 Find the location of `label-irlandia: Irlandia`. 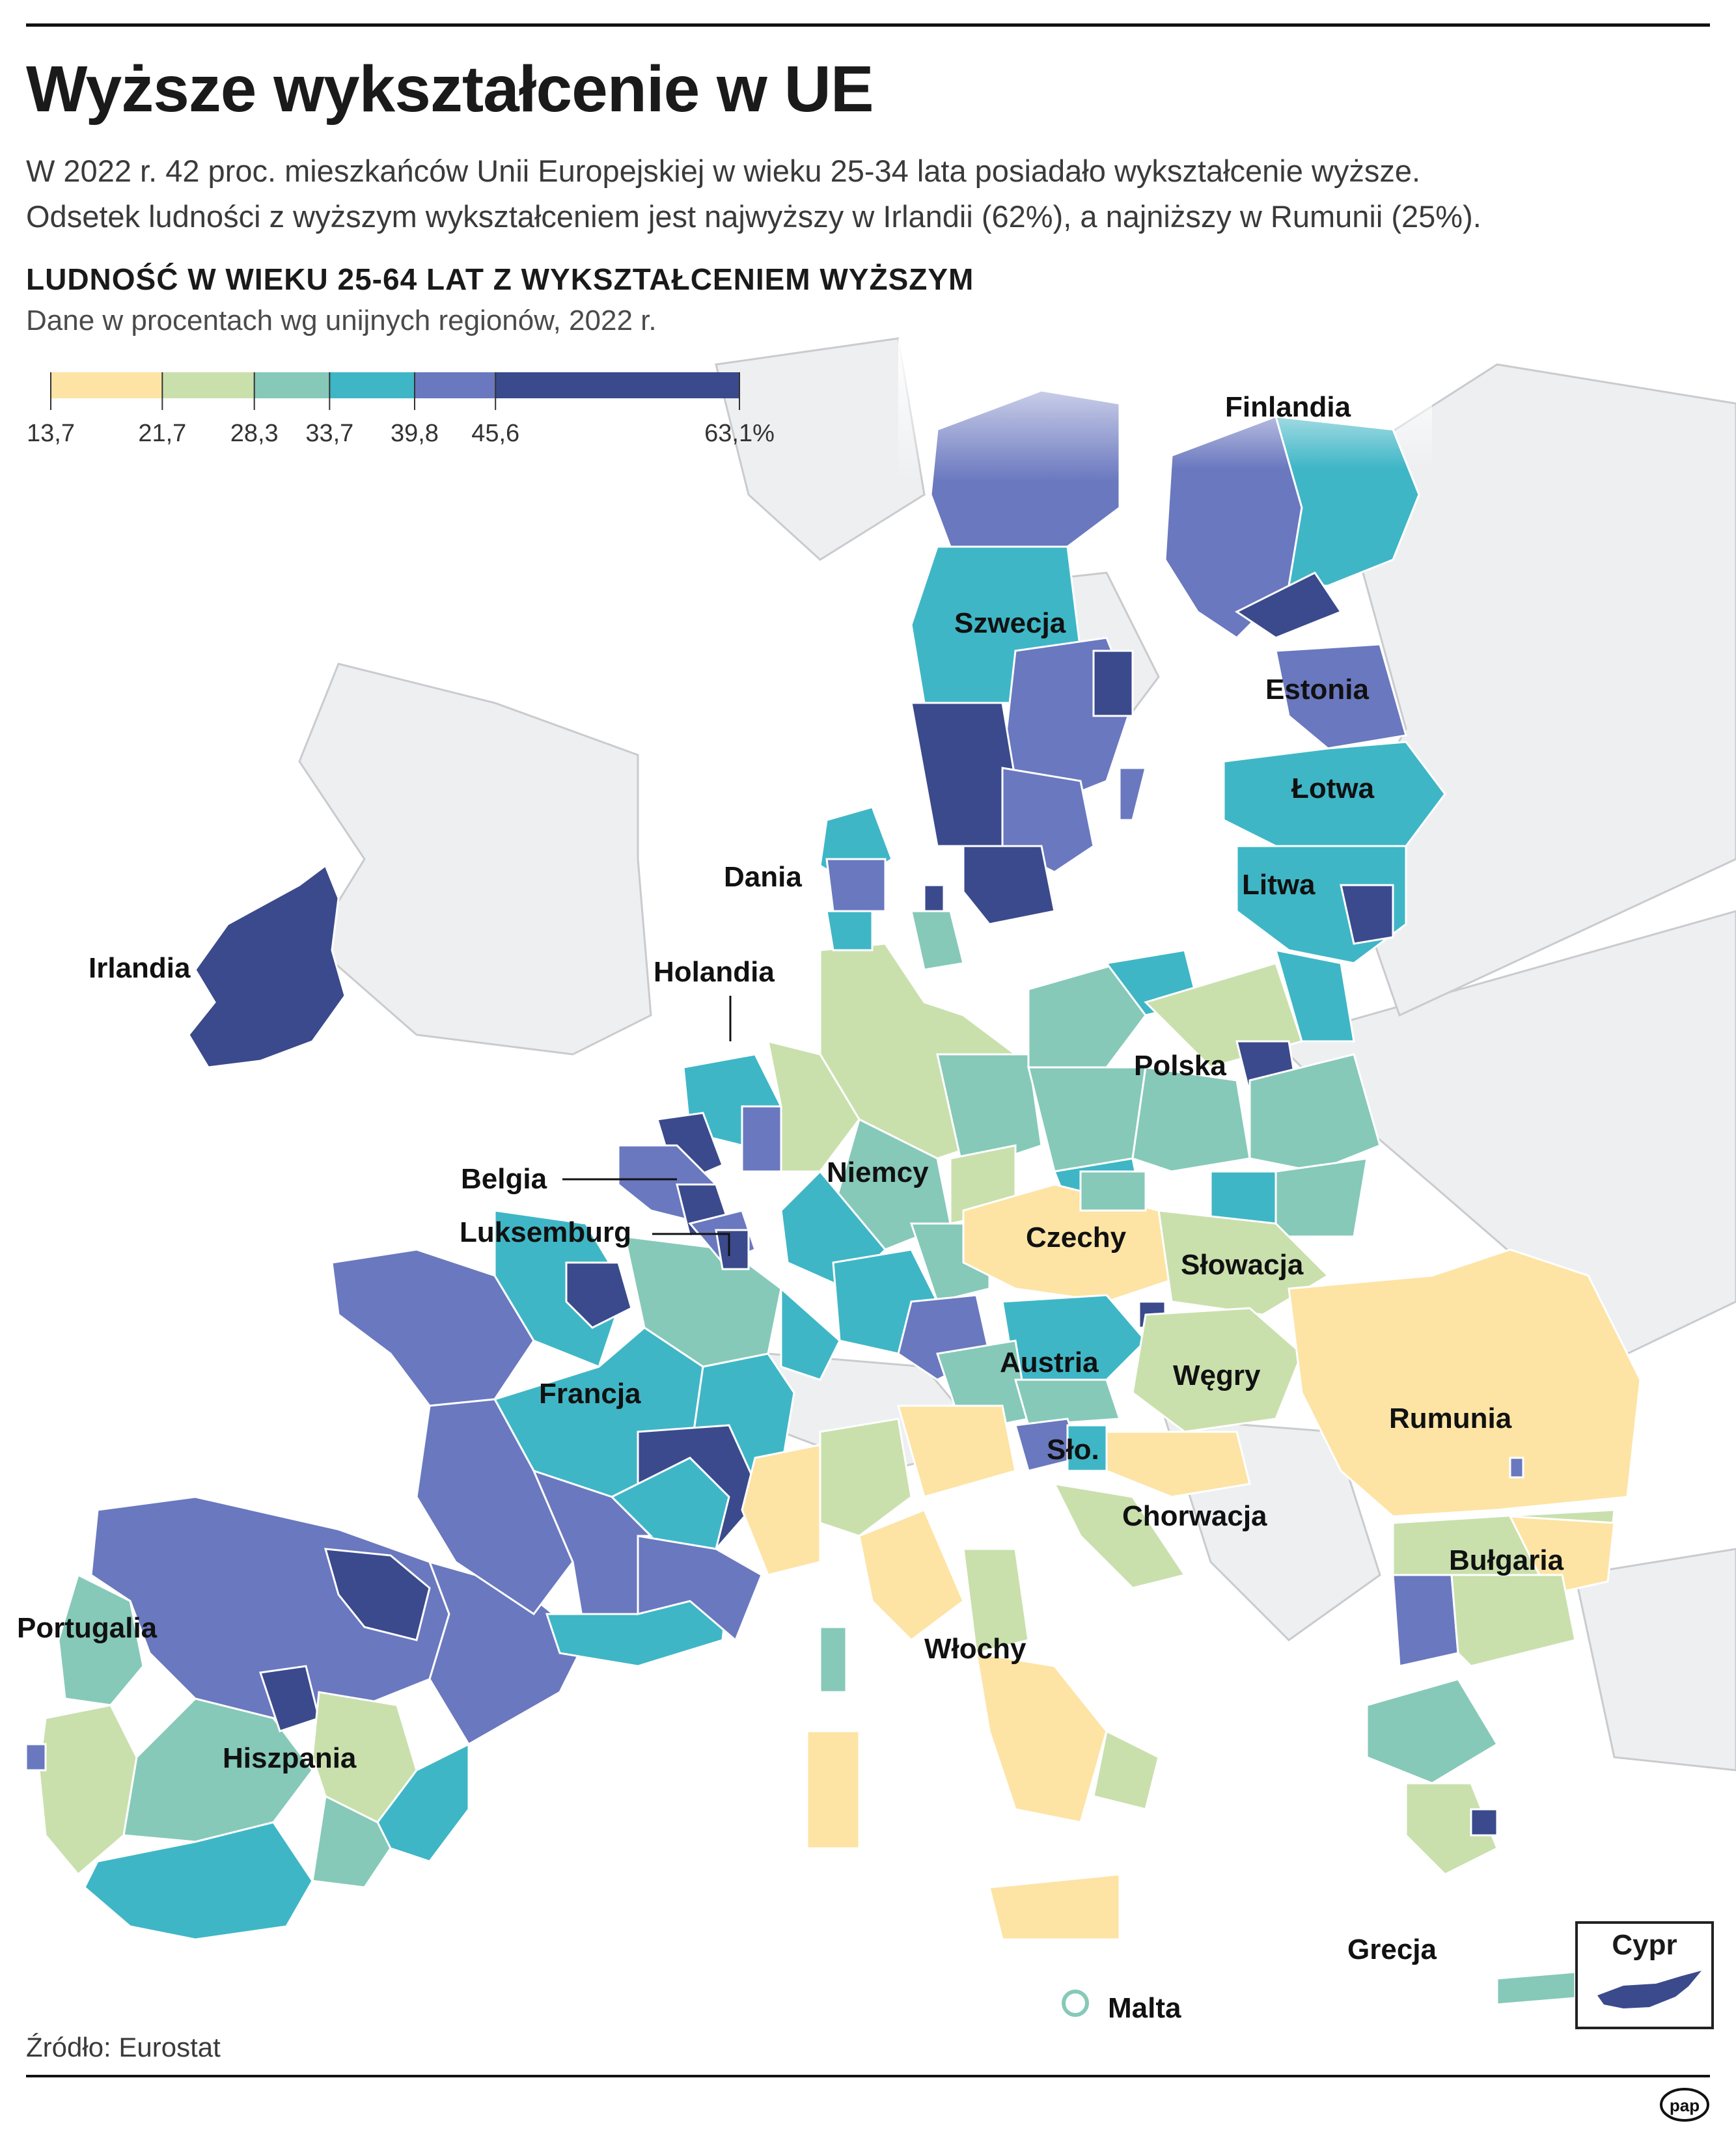

label-irlandia: Irlandia is located at coordinates (140, 968).